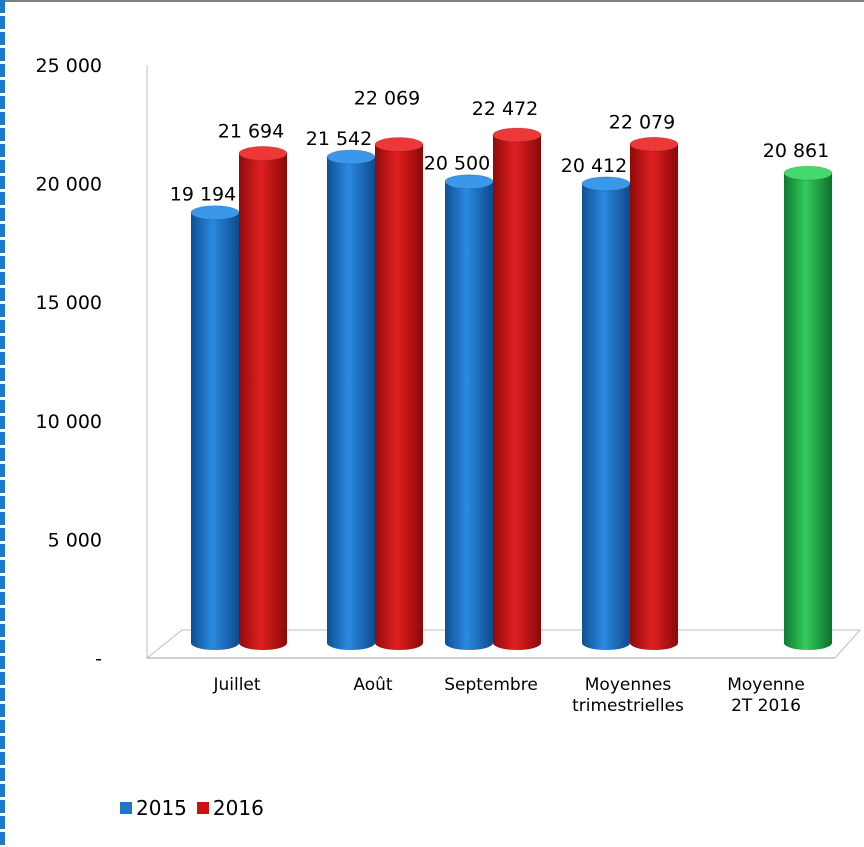  I want to click on data-label: 22 472, so click(505, 109).